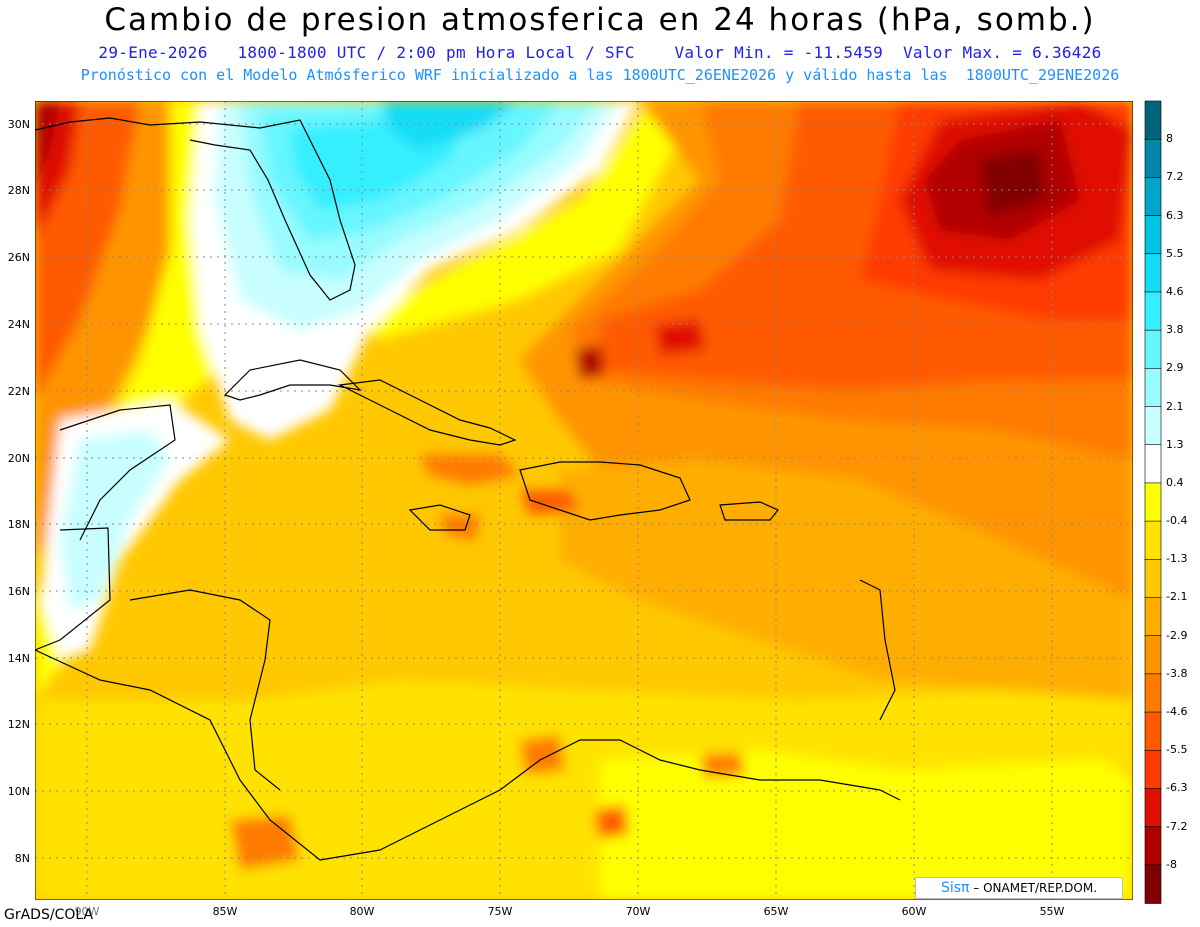 The image size is (1200, 927). I want to click on honduras-nicaragua-coast, so click(205, 690).